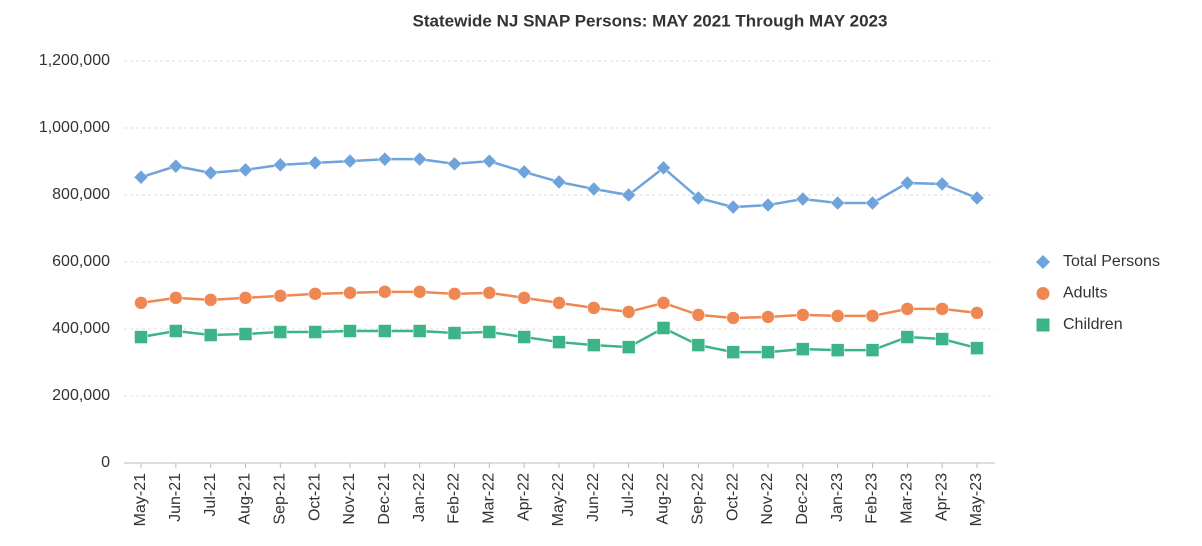 The image size is (1202, 546). What do you see at coordinates (872, 498) in the screenshot?
I see `x-tick-label: Feb-23` at bounding box center [872, 498].